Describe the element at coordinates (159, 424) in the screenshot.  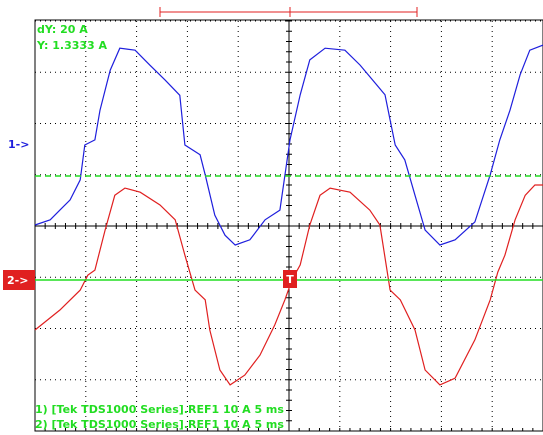
I see `footer-line: 2) [Tek TDS1000 Series].REF1 10 A 5 ms` at that location.